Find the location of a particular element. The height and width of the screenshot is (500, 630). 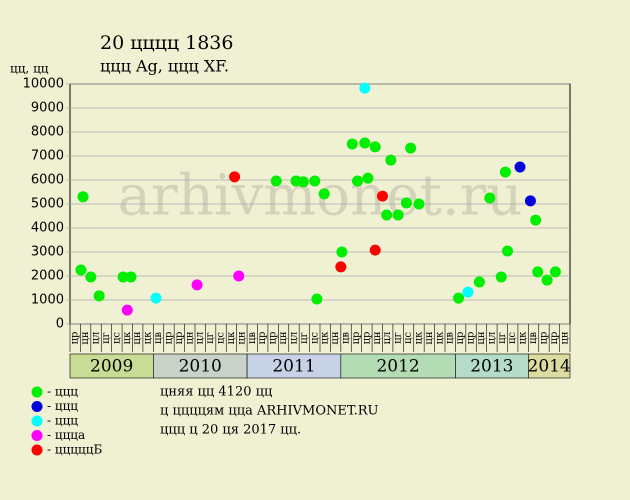

y-tick-label: 5000 is located at coordinates (47, 204).